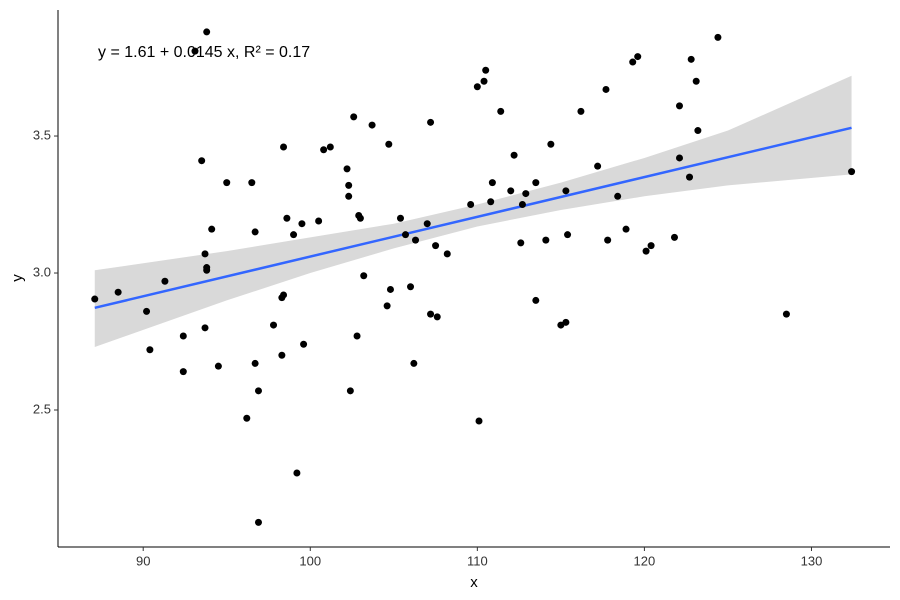  Describe the element at coordinates (474, 582) in the screenshot. I see `x-axis-title: x` at that location.